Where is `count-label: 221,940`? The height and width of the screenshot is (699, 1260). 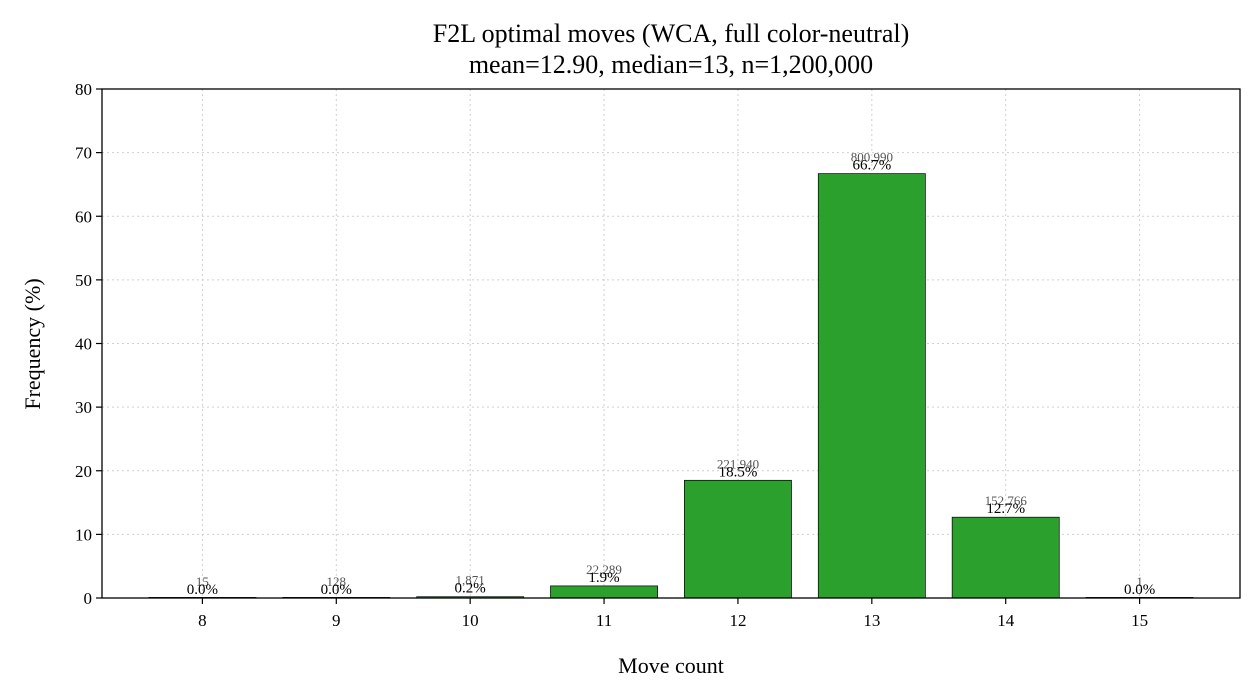 count-label: 221,940 is located at coordinates (738, 463).